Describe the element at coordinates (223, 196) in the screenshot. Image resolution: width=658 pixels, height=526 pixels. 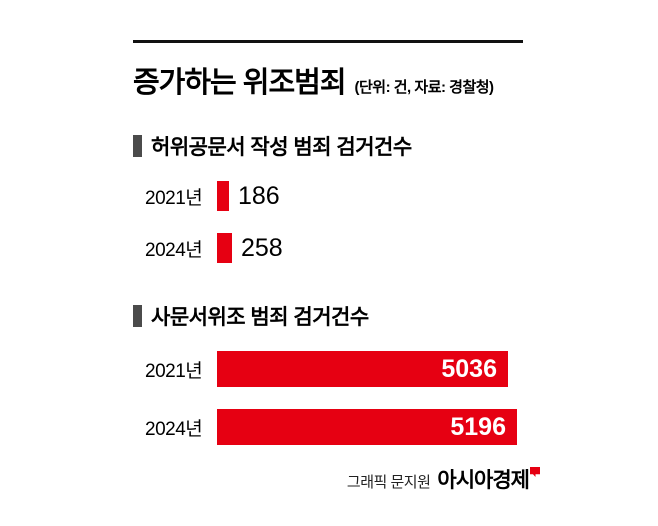
I see `bar-2021-official` at that location.